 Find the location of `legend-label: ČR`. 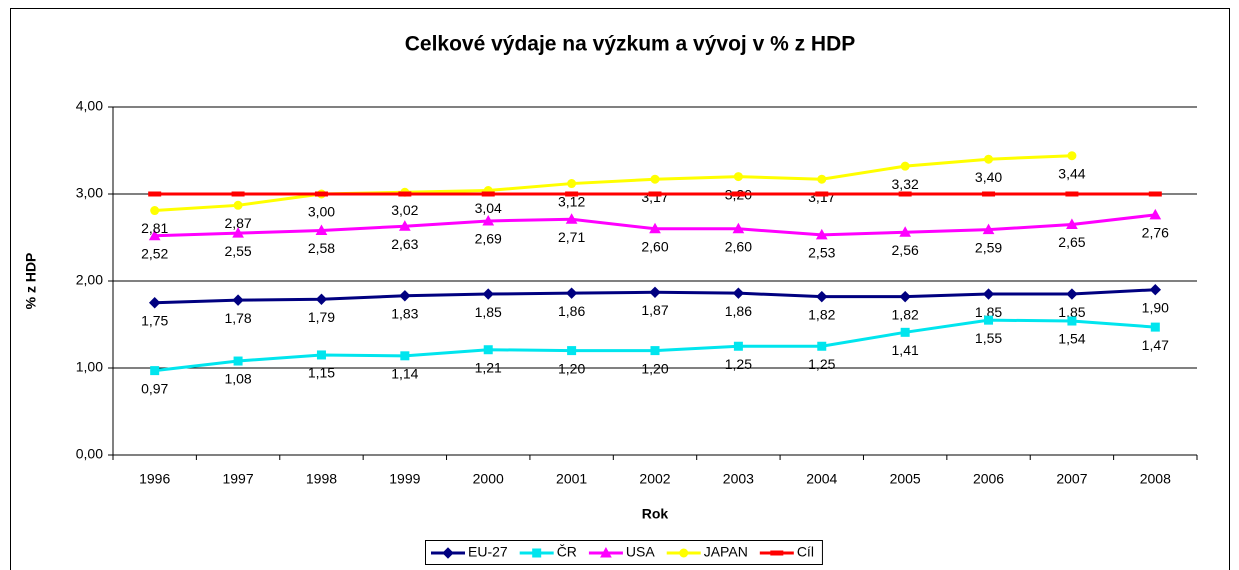

legend-label: ČR is located at coordinates (567, 552).